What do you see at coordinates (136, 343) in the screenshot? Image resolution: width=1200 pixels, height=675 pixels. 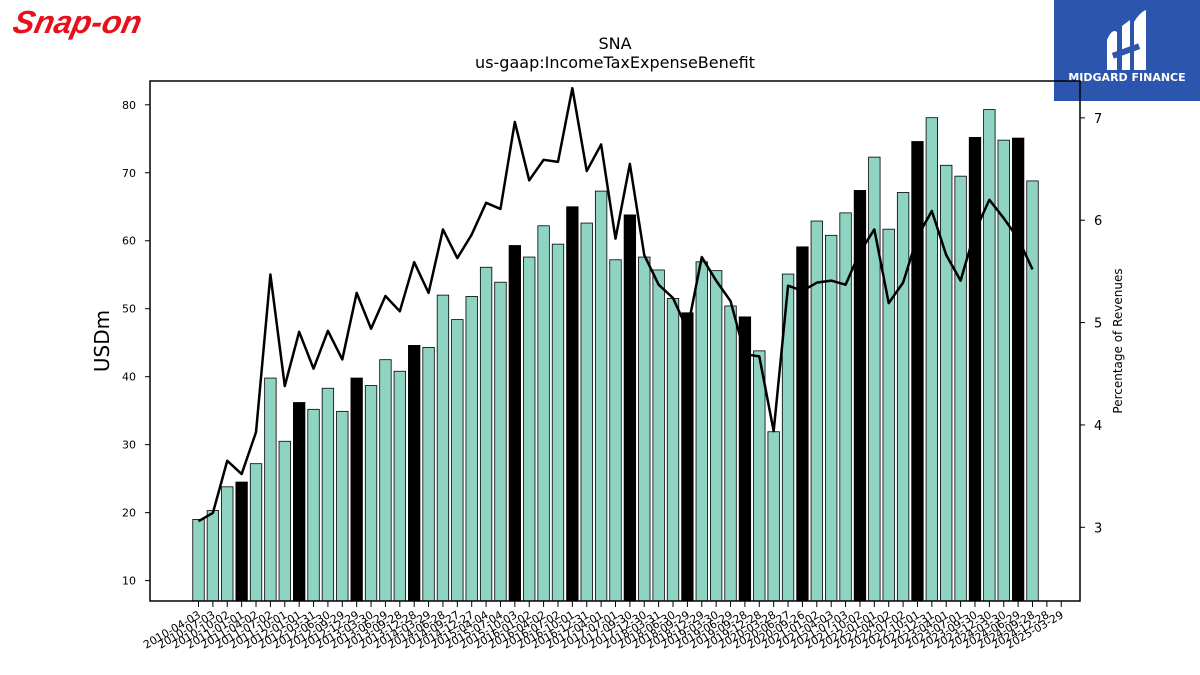 I see `y-axis: 10 20 30 40 50 60 70 80` at bounding box center [136, 343].